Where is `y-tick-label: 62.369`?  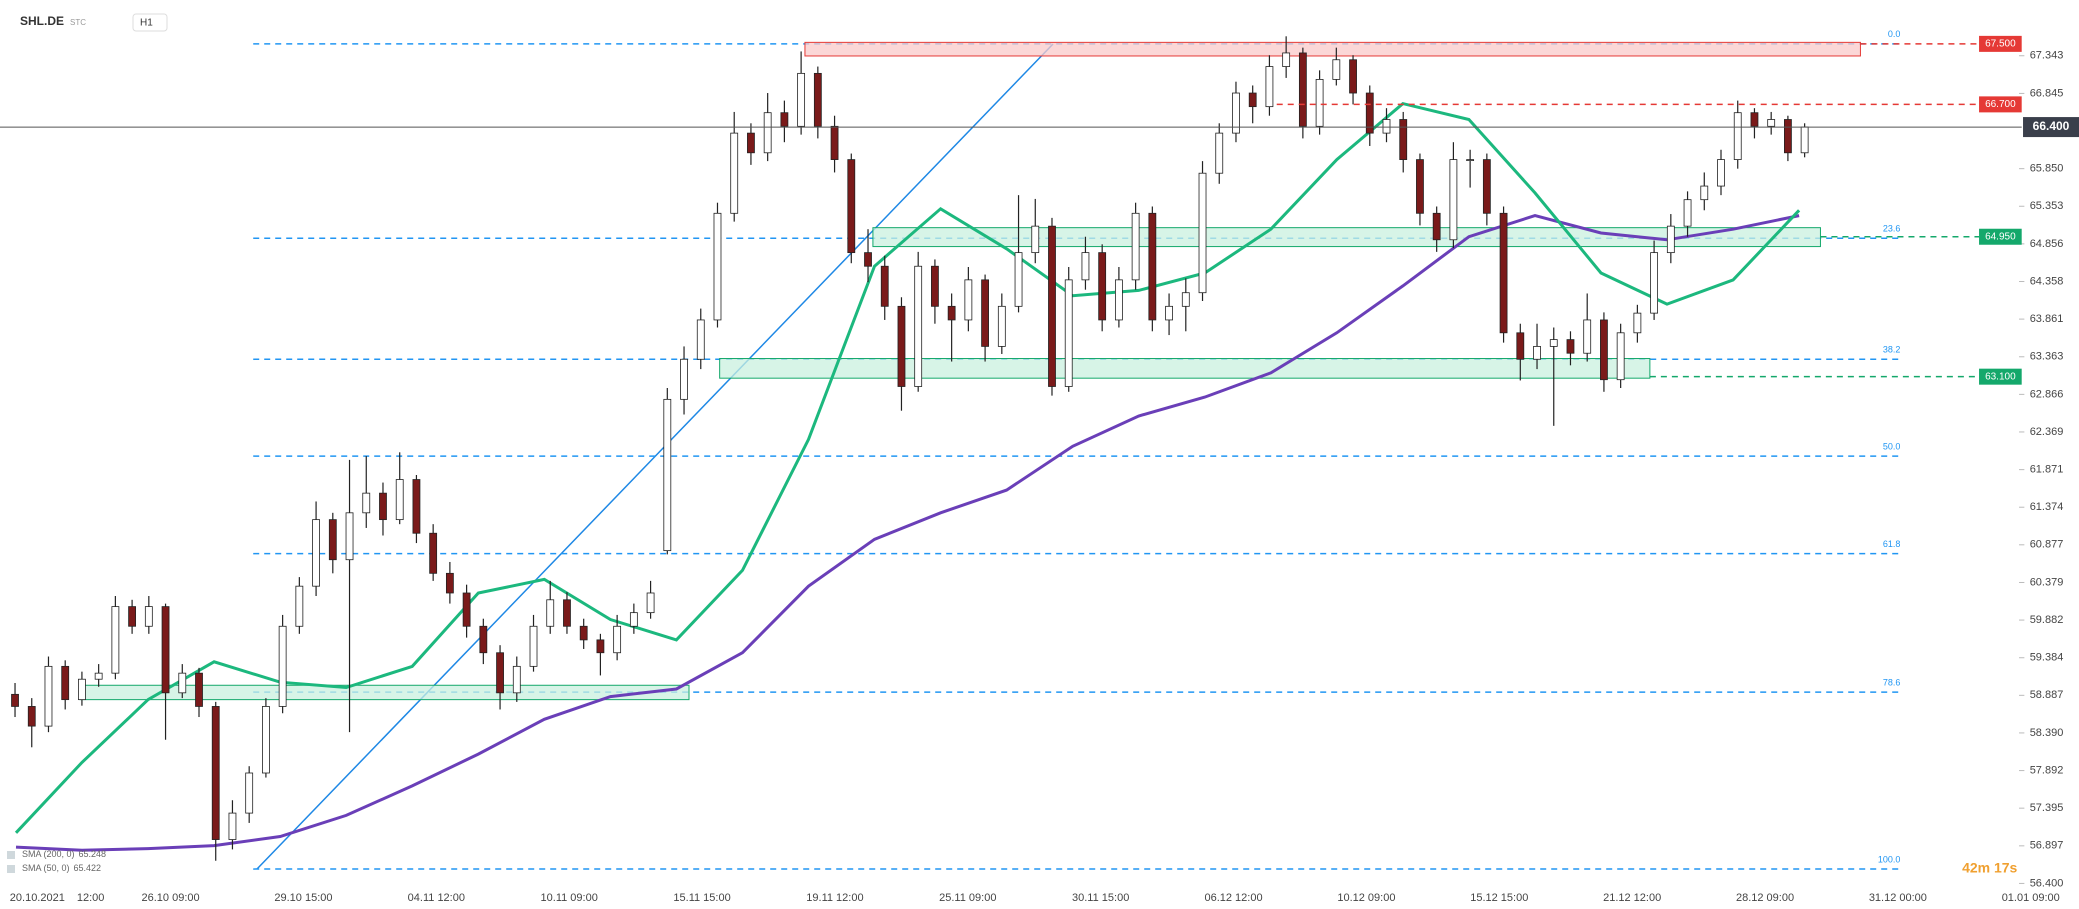 y-tick-label: 62.369 is located at coordinates (2047, 432).